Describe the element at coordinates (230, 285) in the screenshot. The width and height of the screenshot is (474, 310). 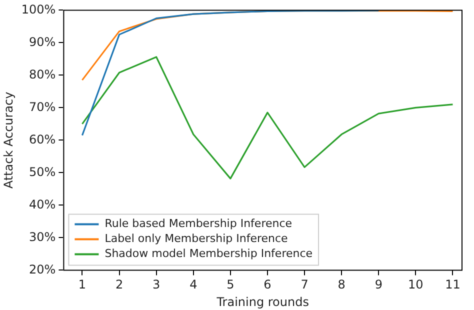
I see `x-tick-label: 5` at that location.